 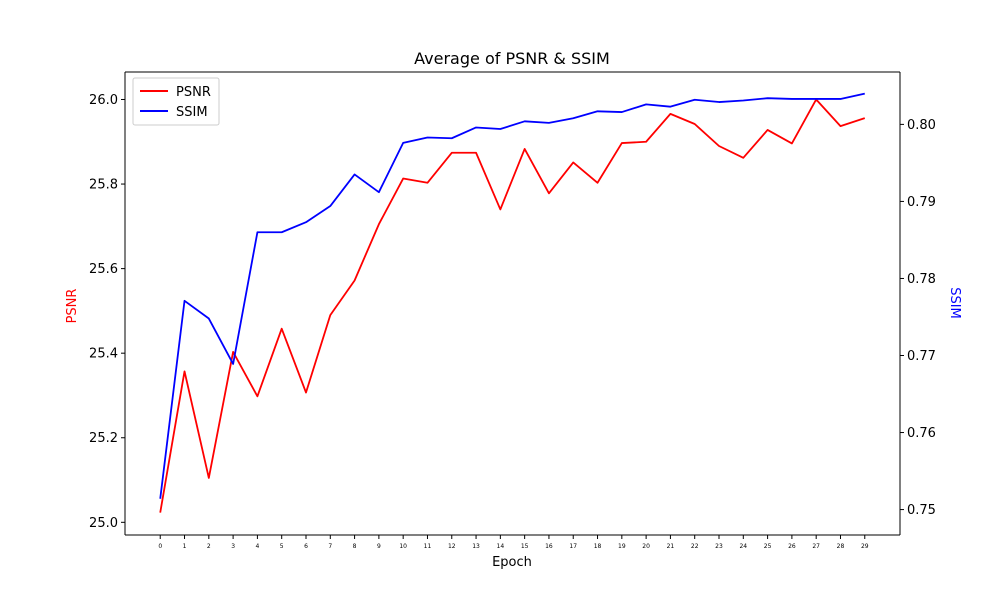 I want to click on x-tick-label: 8, so click(x=355, y=546).